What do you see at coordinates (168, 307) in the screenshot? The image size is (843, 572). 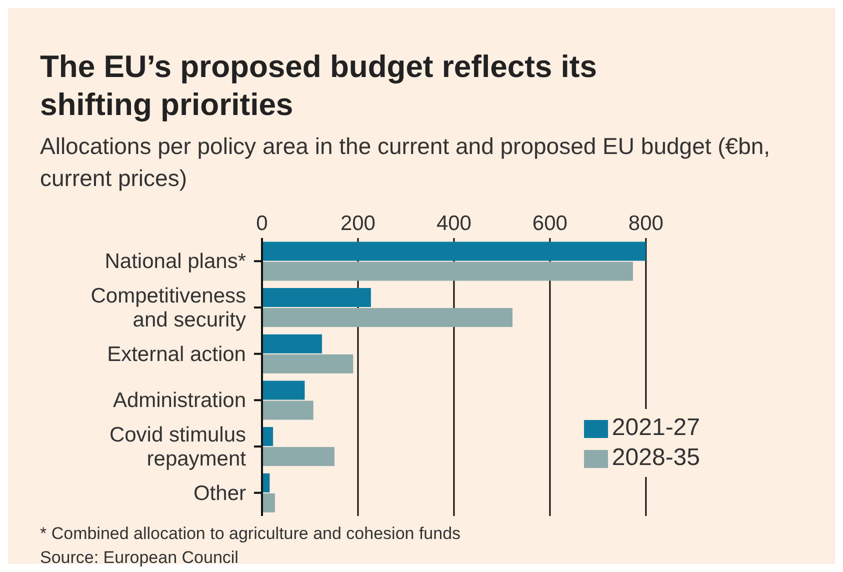 I see `y-tick-label: Competitiveness and security` at bounding box center [168, 307].